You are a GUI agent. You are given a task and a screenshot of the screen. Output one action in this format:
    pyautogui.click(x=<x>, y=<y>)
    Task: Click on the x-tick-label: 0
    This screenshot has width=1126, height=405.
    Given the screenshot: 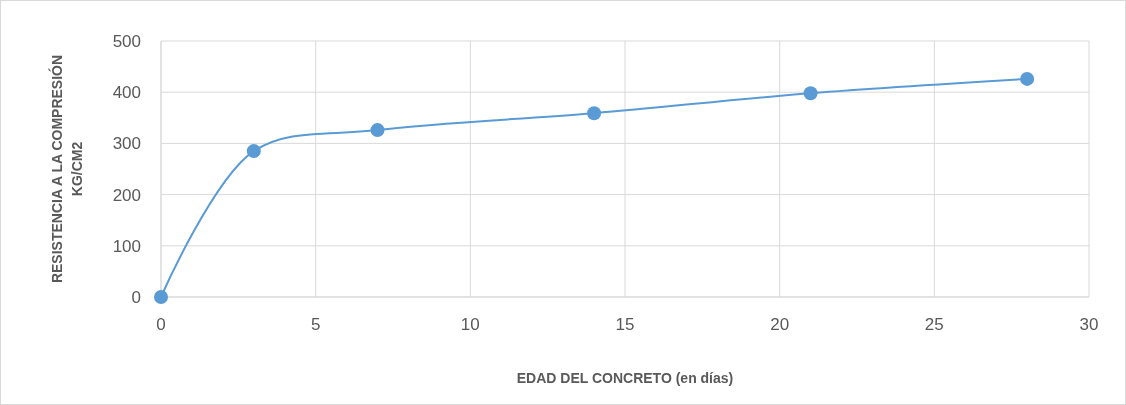 What is the action you would take?
    pyautogui.click(x=161, y=324)
    